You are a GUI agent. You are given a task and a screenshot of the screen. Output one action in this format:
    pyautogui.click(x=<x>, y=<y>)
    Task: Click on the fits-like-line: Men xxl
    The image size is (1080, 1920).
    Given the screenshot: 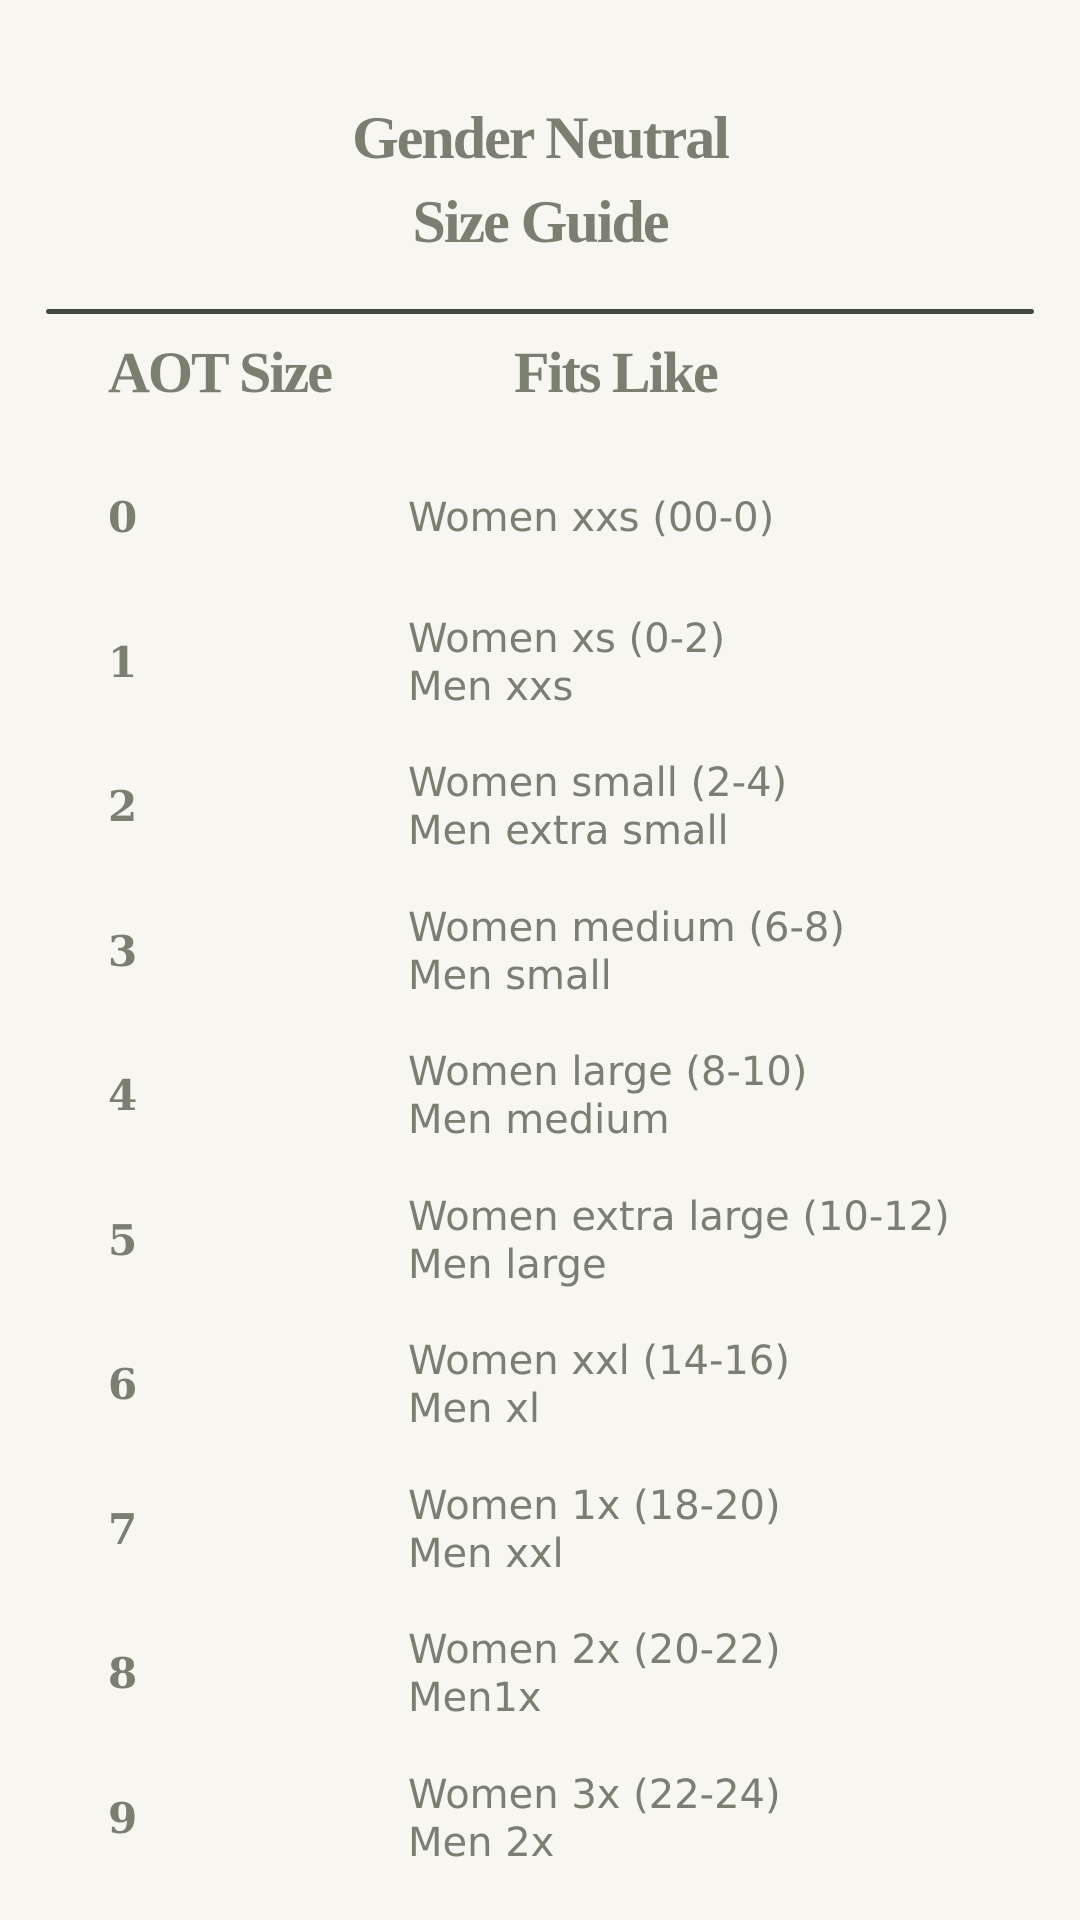 What is the action you would take?
    pyautogui.click(x=486, y=1553)
    